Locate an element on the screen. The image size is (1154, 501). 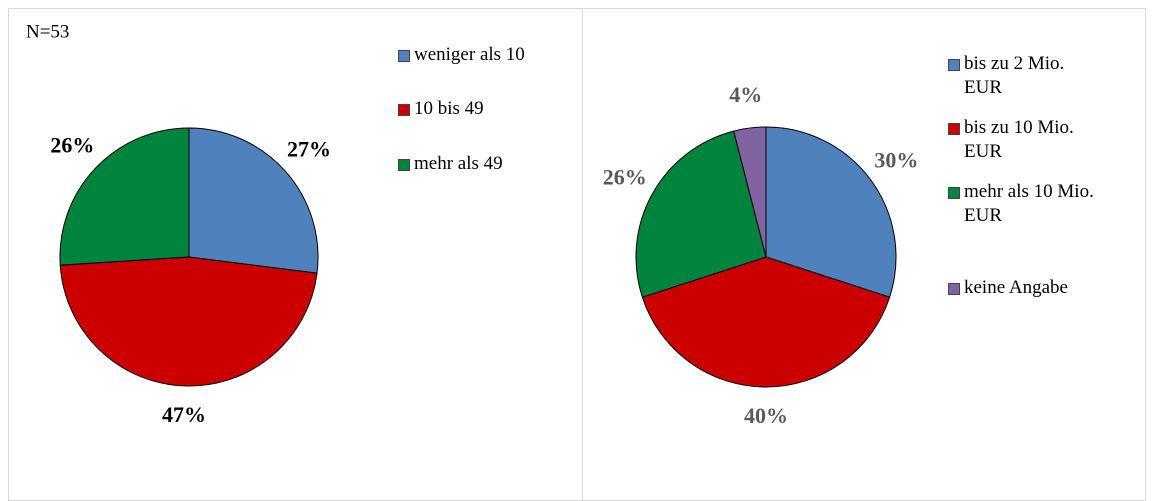
legend-item: mehr als 49 is located at coordinates (471, 164).